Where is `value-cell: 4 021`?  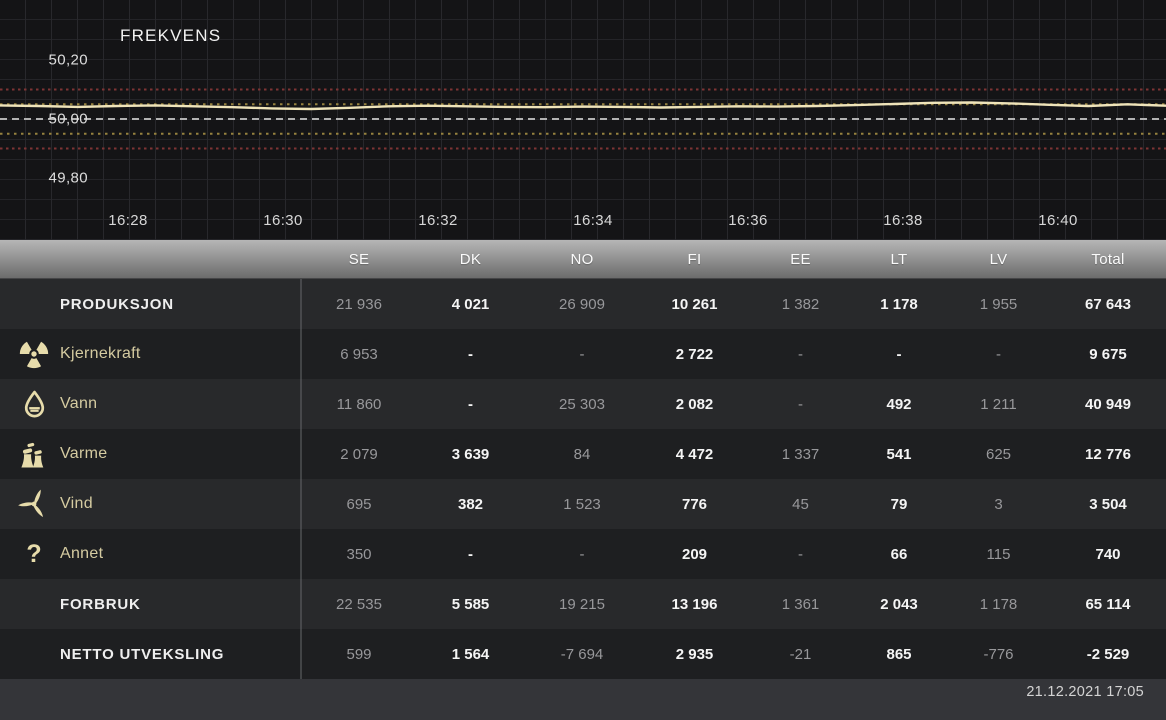
value-cell: 4 021 is located at coordinates (470, 304).